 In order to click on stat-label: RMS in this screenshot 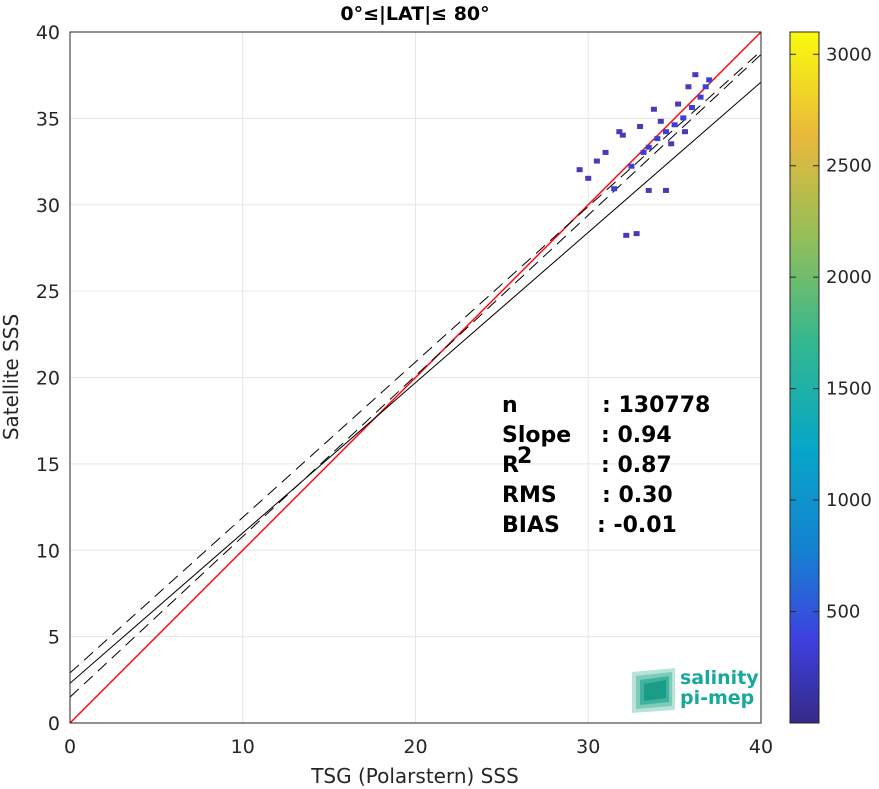, I will do `click(529, 495)`.